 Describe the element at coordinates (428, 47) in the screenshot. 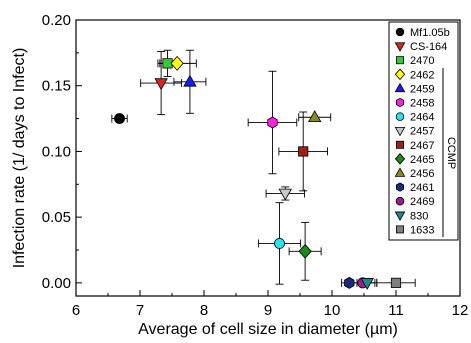

I see `legend-label: CS-164` at that location.